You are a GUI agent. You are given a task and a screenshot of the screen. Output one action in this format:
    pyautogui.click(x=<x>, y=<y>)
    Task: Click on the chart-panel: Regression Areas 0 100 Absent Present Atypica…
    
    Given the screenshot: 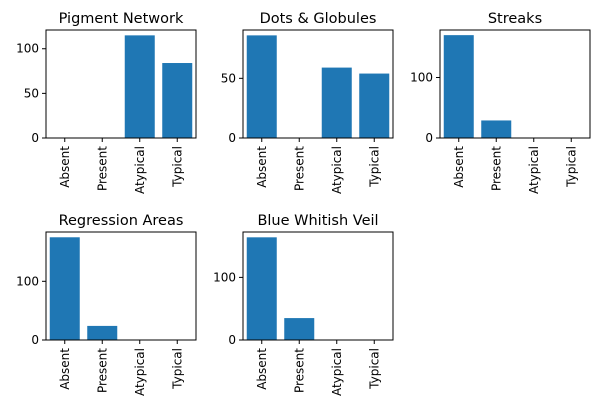 What is the action you would take?
    pyautogui.click(x=106, y=304)
    